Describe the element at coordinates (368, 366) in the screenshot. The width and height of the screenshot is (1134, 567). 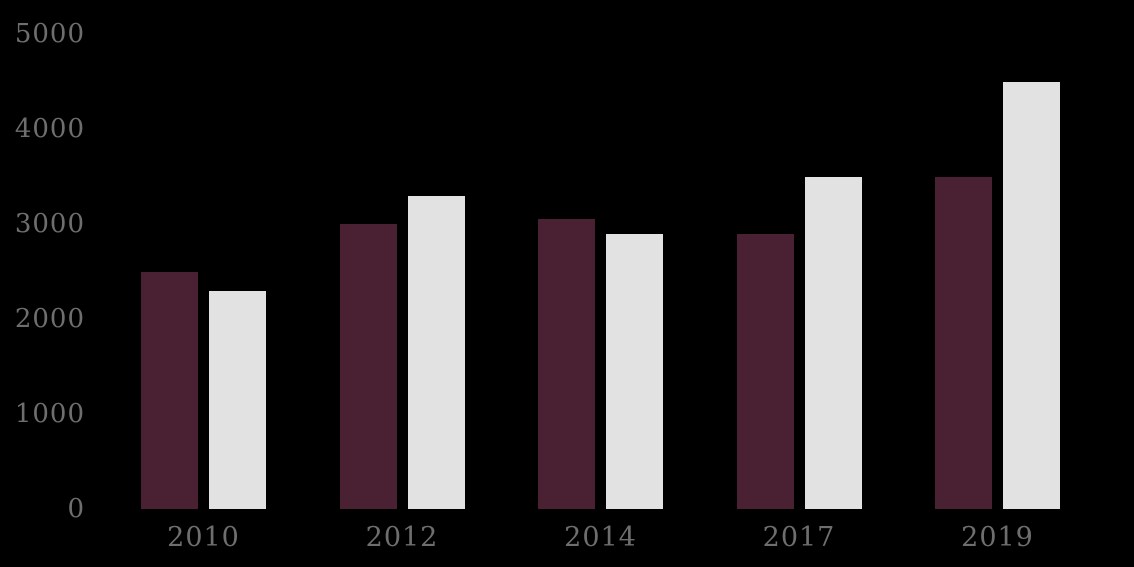
I see `dark-bar-2012` at that location.